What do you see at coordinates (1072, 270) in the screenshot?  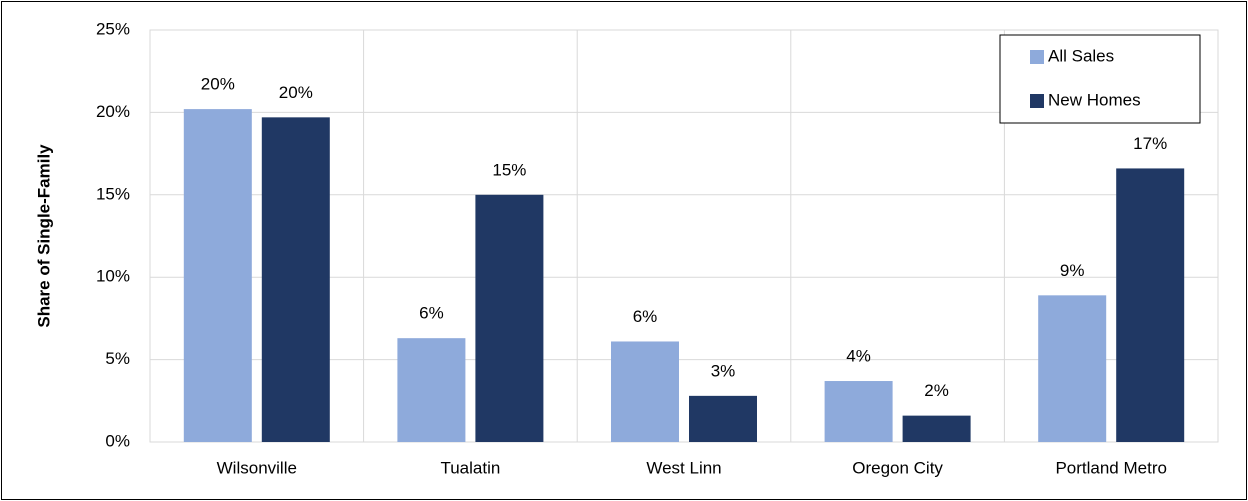 I see `value-label: 9%` at bounding box center [1072, 270].